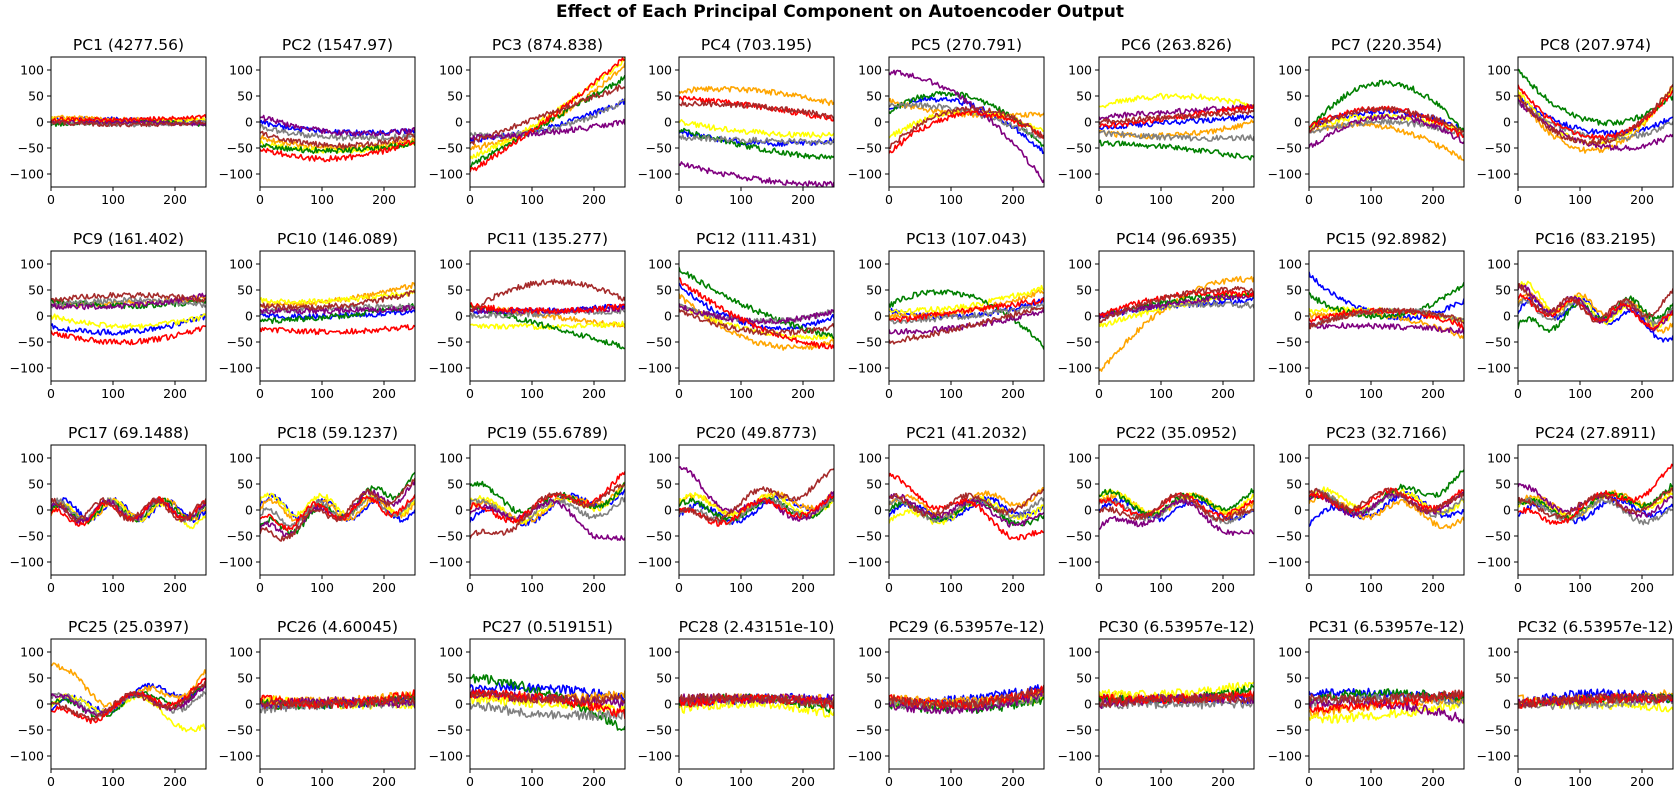 The width and height of the screenshot is (1680, 804). I want to click on subplot-11: PC11 (135.277) −100 −50 0 50 100 0 100 200, so click(527, 315).